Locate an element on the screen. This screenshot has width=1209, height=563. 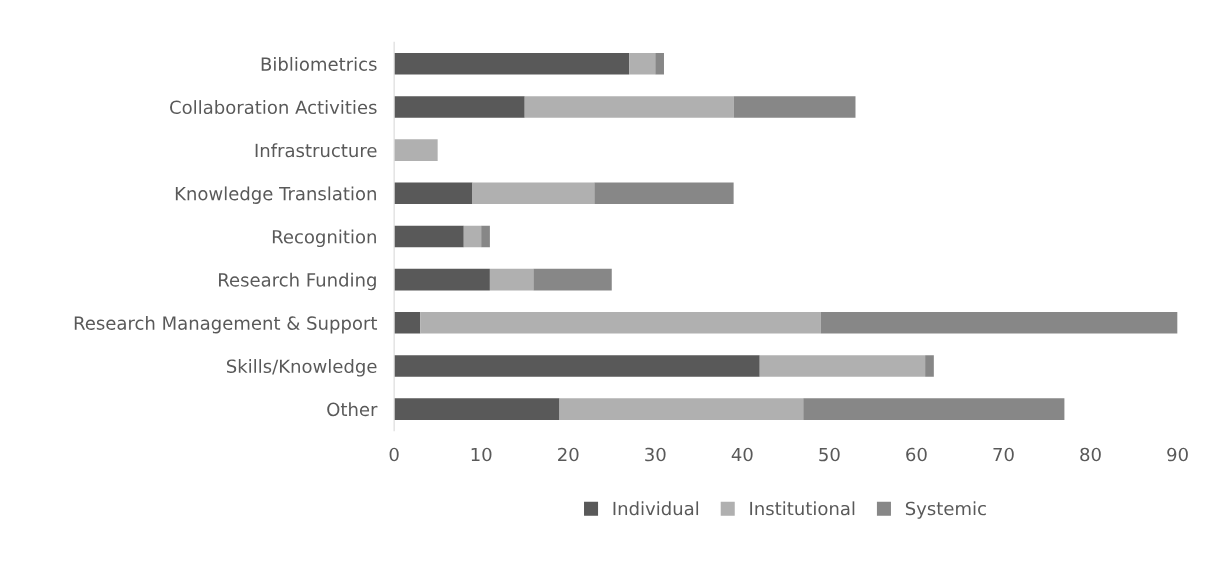
y-tick-label: Research Funding is located at coordinates (297, 281).